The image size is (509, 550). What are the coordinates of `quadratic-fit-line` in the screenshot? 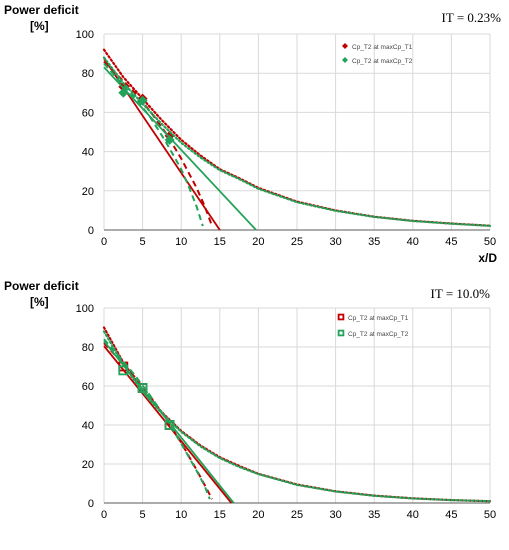 It's located at (153, 144).